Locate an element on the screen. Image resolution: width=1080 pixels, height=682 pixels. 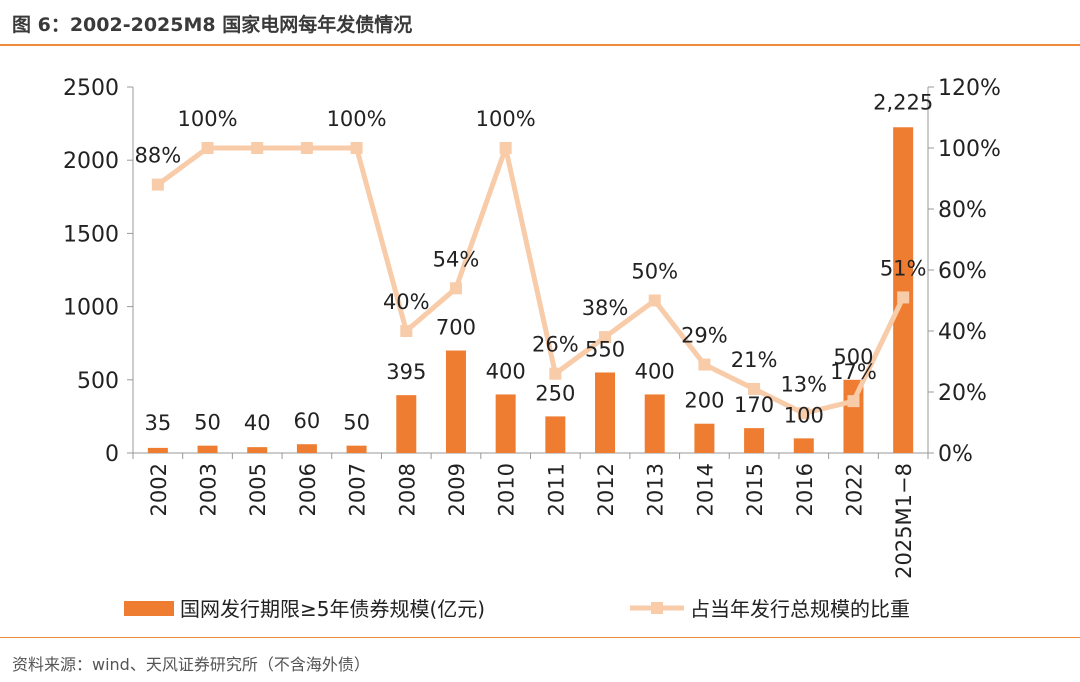
bar-value-label: 250 is located at coordinates (555, 393).